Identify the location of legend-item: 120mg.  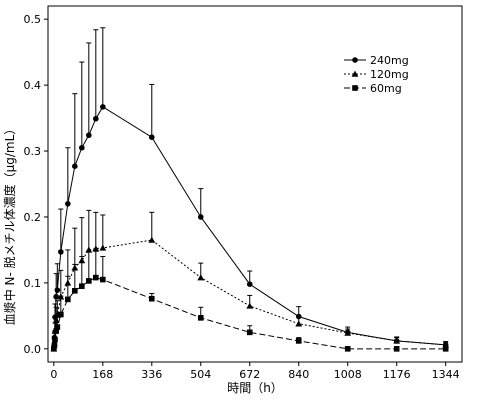
(376, 74).